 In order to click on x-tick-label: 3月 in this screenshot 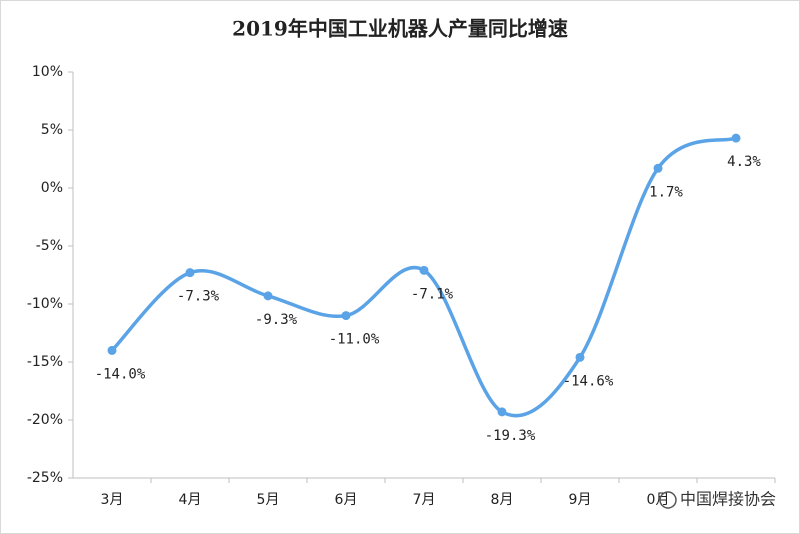, I will do `click(112, 500)`.